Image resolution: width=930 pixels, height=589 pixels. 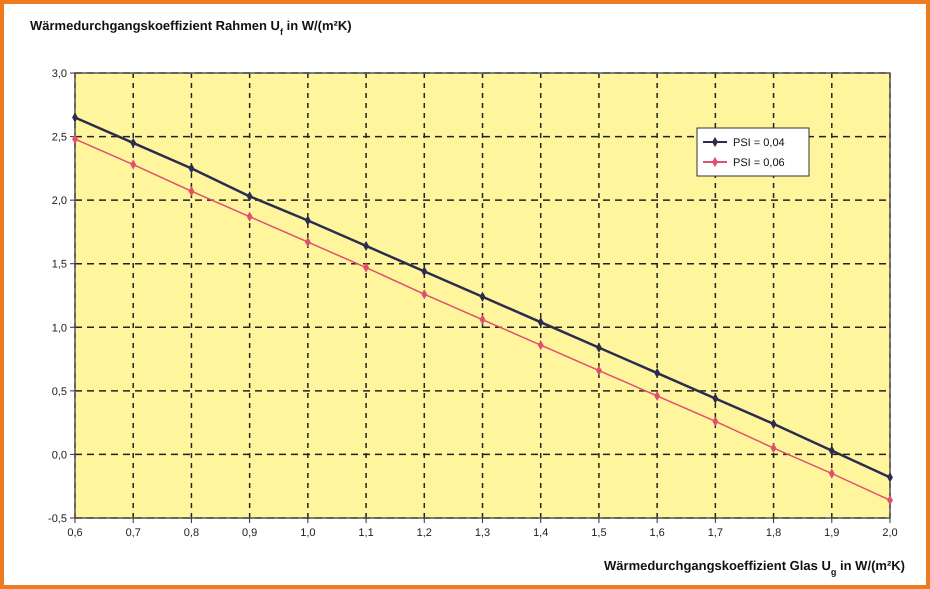 I want to click on x-tick-label: 1,2, so click(x=424, y=533).